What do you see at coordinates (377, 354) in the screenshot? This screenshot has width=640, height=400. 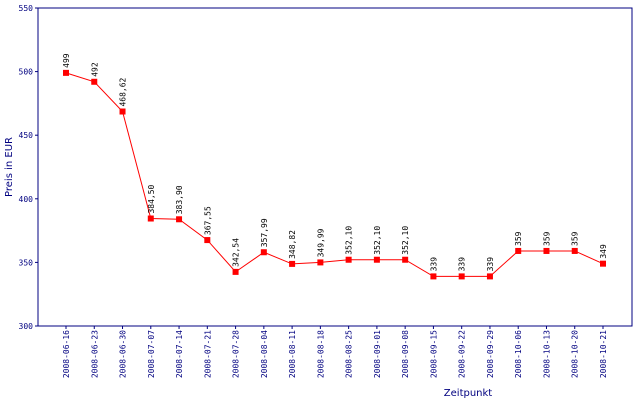 I see `x-tick-label: 2008-09-01` at bounding box center [377, 354].